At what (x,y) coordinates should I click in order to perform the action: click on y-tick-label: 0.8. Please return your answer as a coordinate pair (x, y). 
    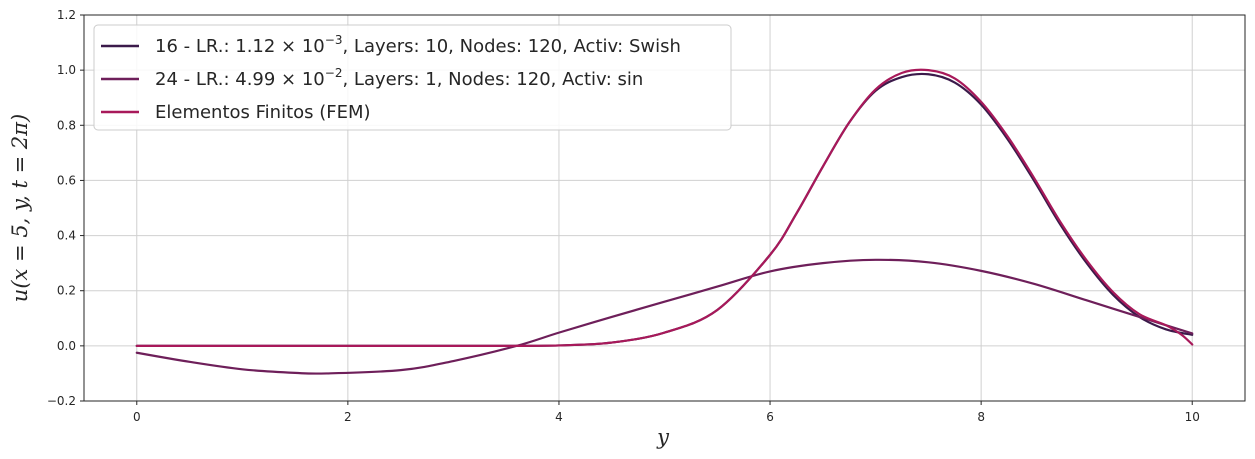
    Looking at the image, I should click on (66, 125).